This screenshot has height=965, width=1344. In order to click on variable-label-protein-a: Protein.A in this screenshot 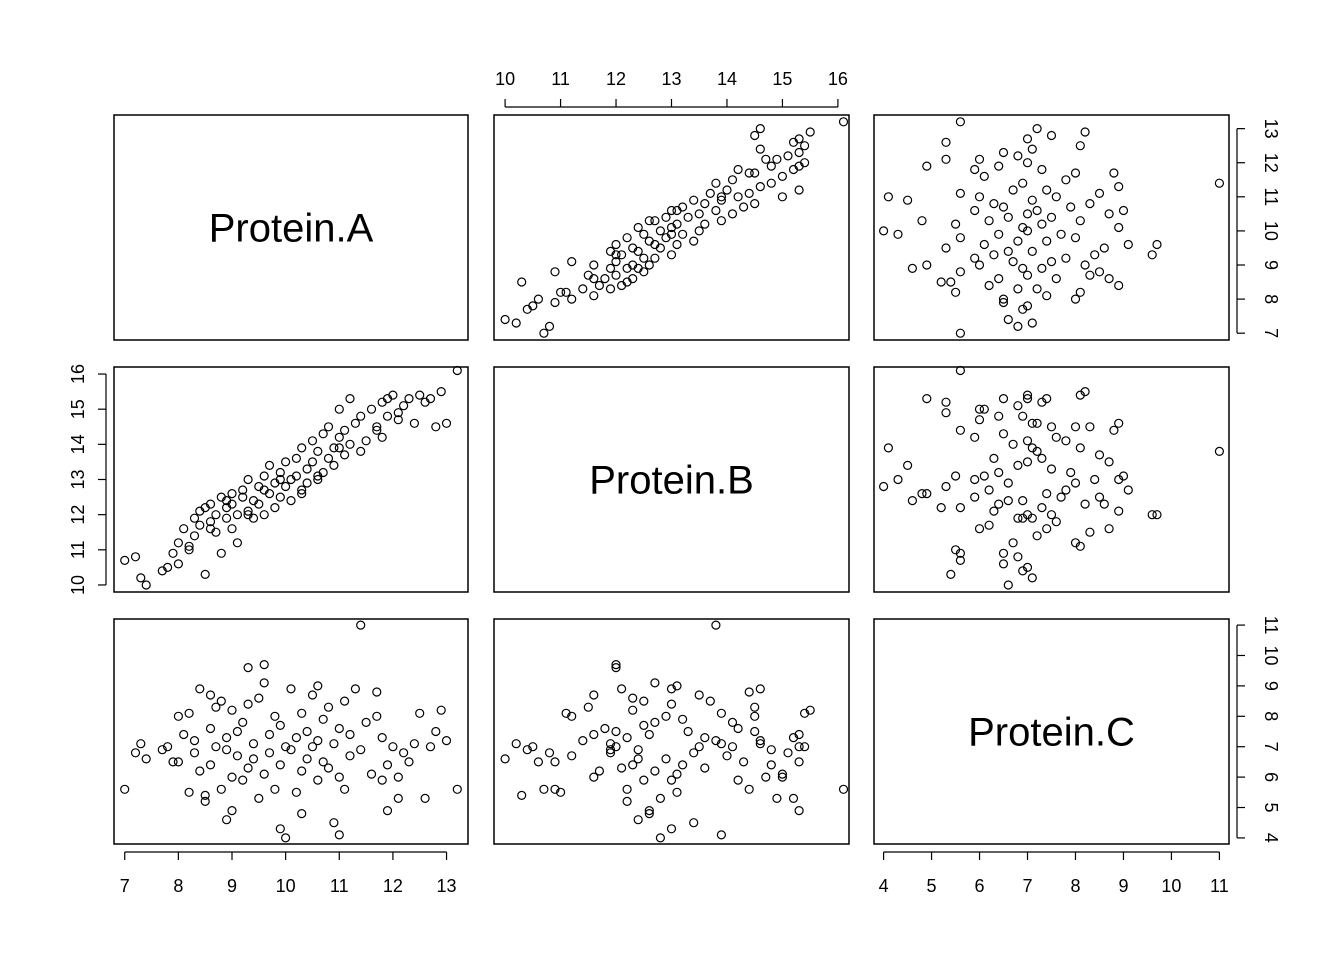, I will do `click(291, 229)`.